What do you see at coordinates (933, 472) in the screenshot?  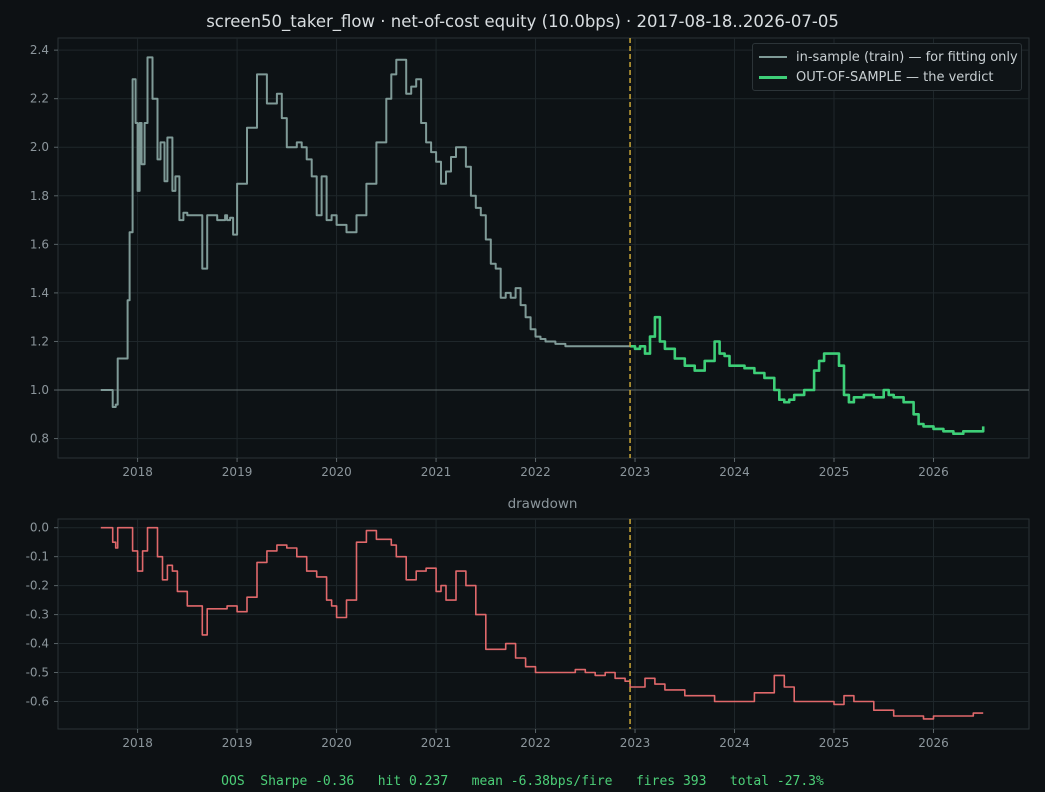 I see `equity-x-tick-label: 2026` at bounding box center [933, 472].